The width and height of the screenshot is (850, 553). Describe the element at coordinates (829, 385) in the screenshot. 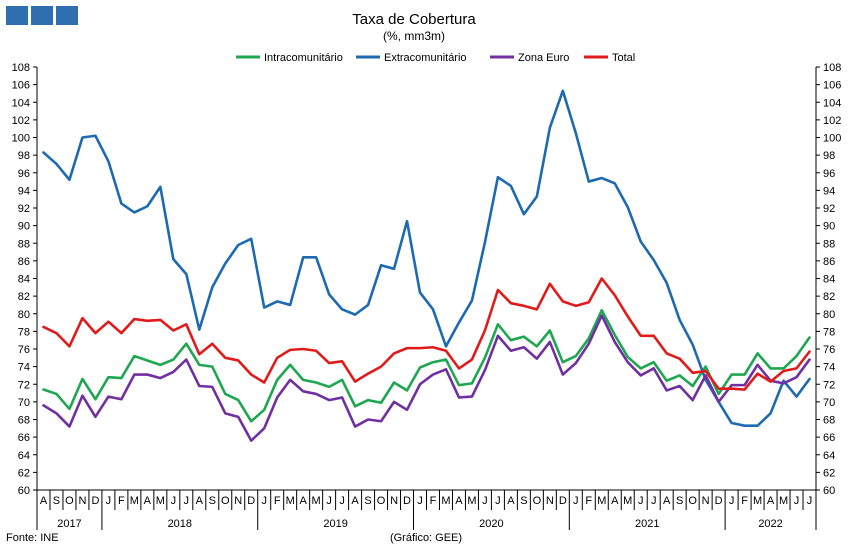

I see `y-tick-label-right: 72` at that location.